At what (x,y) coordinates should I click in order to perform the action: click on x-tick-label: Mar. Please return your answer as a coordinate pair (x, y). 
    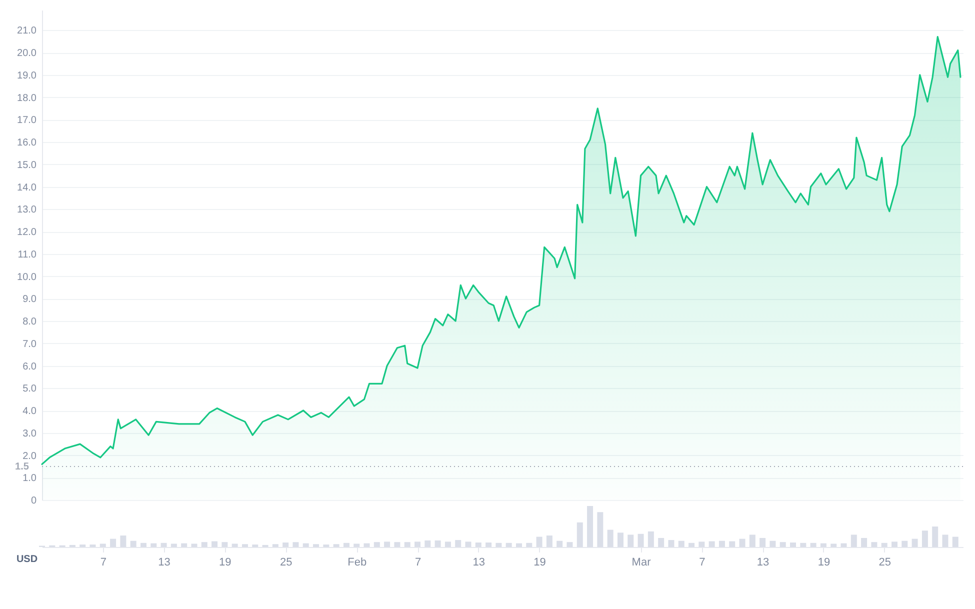
    Looking at the image, I should click on (642, 562).